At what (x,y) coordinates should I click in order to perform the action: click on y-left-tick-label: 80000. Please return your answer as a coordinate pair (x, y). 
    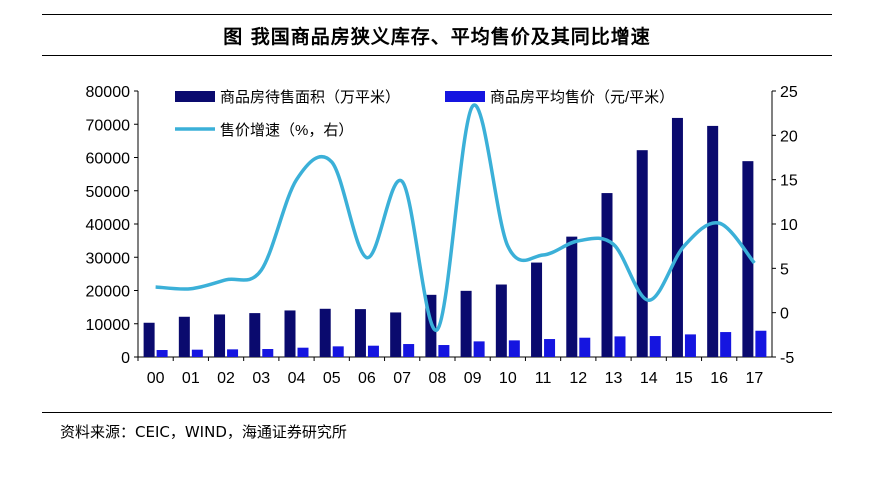
    Looking at the image, I should click on (108, 92).